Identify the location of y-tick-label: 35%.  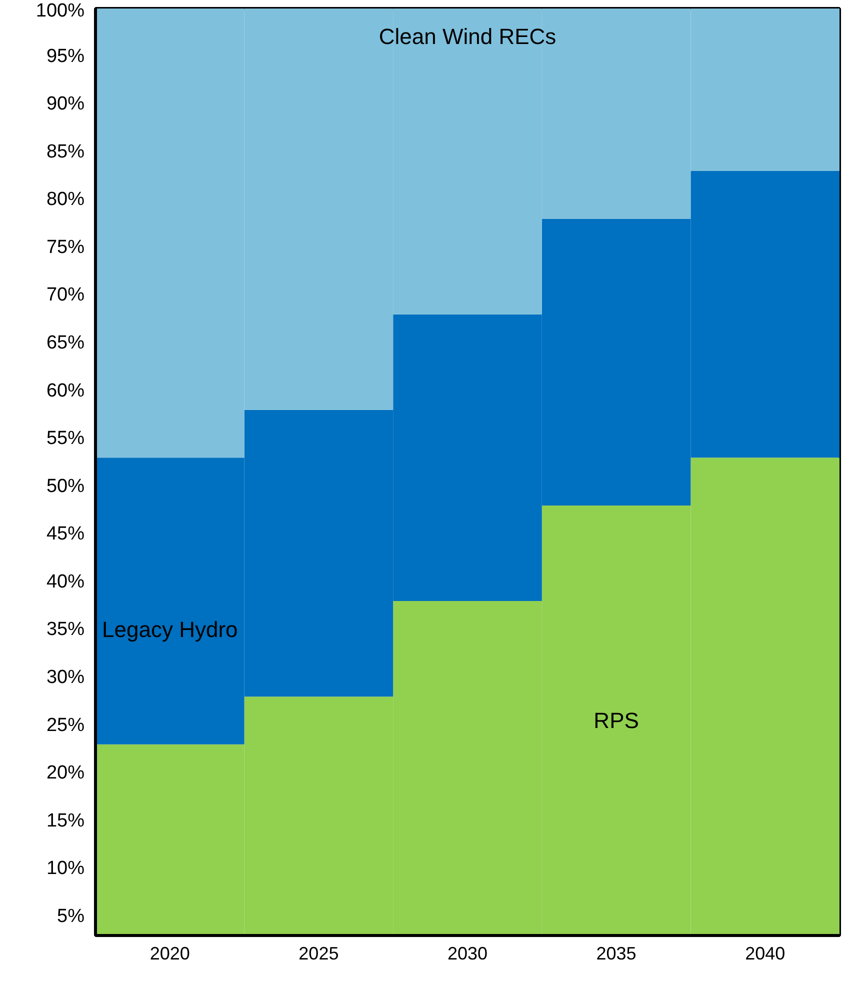
(65, 629).